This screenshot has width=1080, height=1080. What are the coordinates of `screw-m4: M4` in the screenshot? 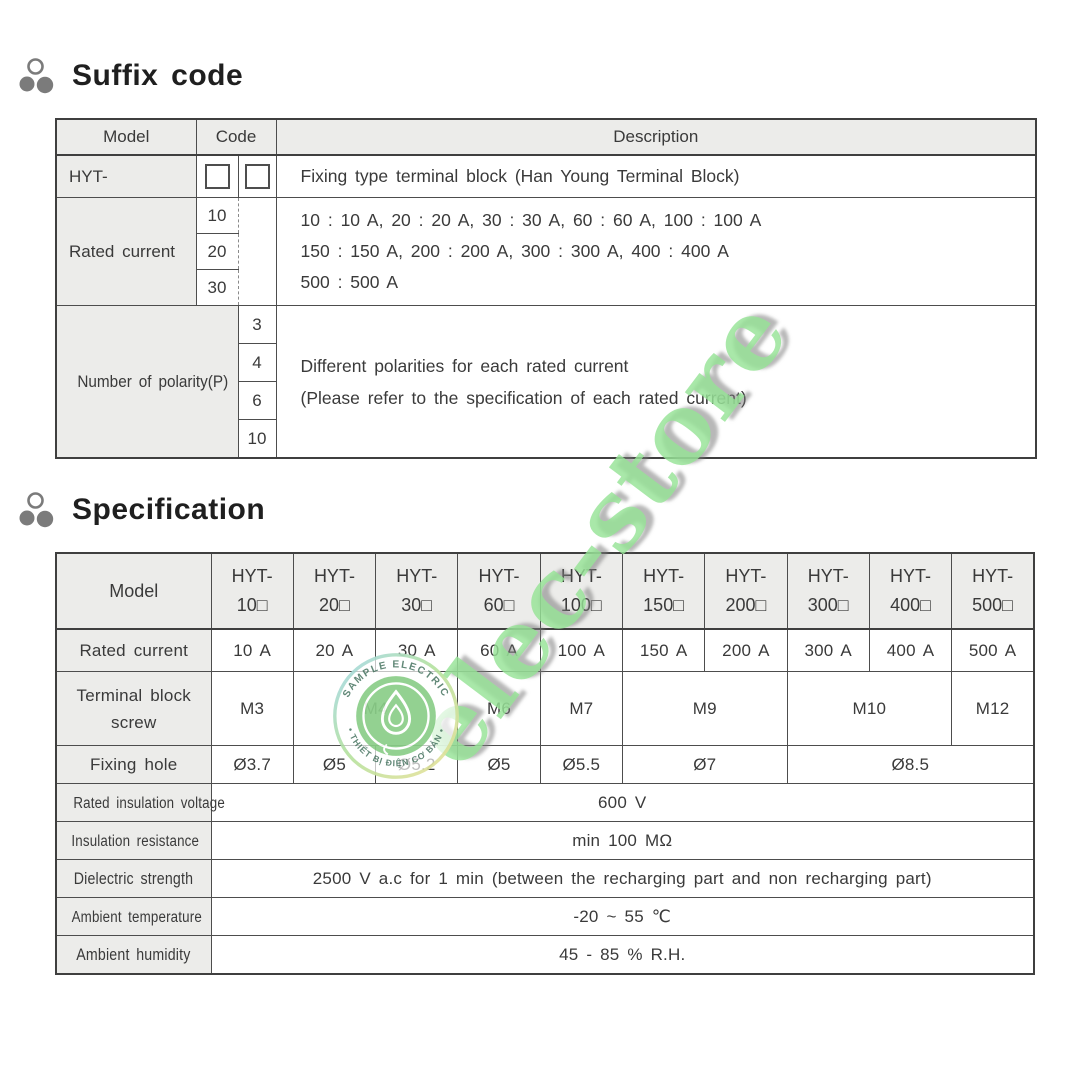 It's located at (375, 708).